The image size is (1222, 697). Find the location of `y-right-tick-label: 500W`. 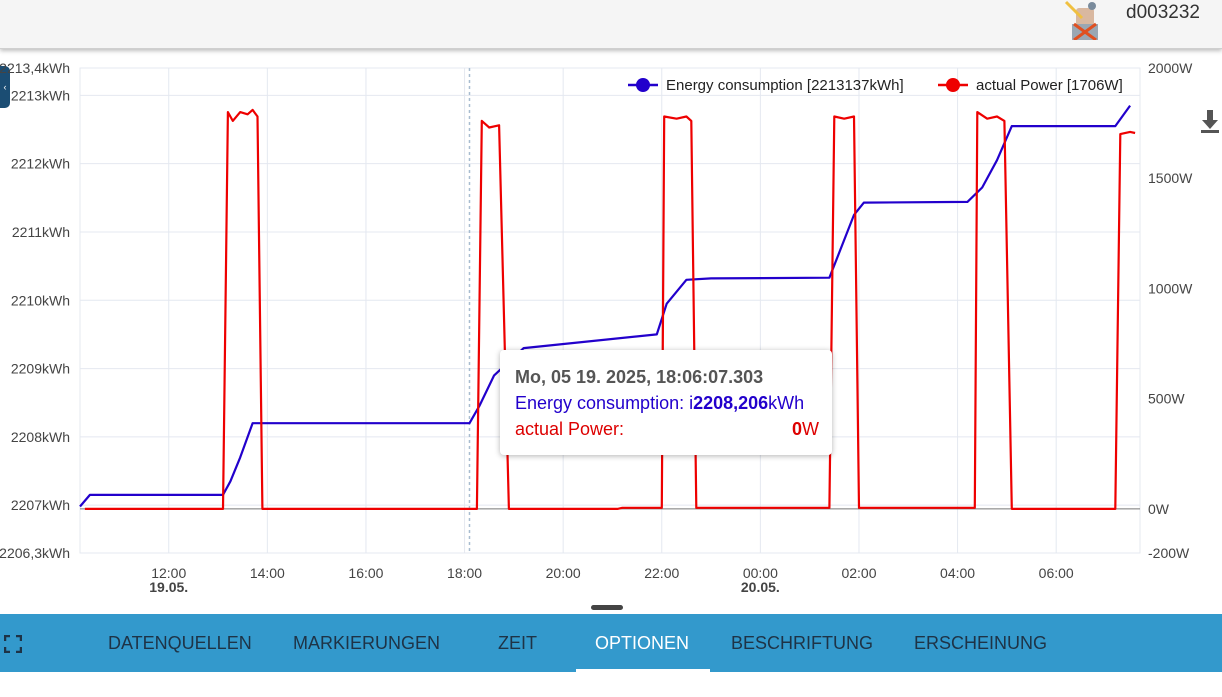

y-right-tick-label: 500W is located at coordinates (1166, 399).